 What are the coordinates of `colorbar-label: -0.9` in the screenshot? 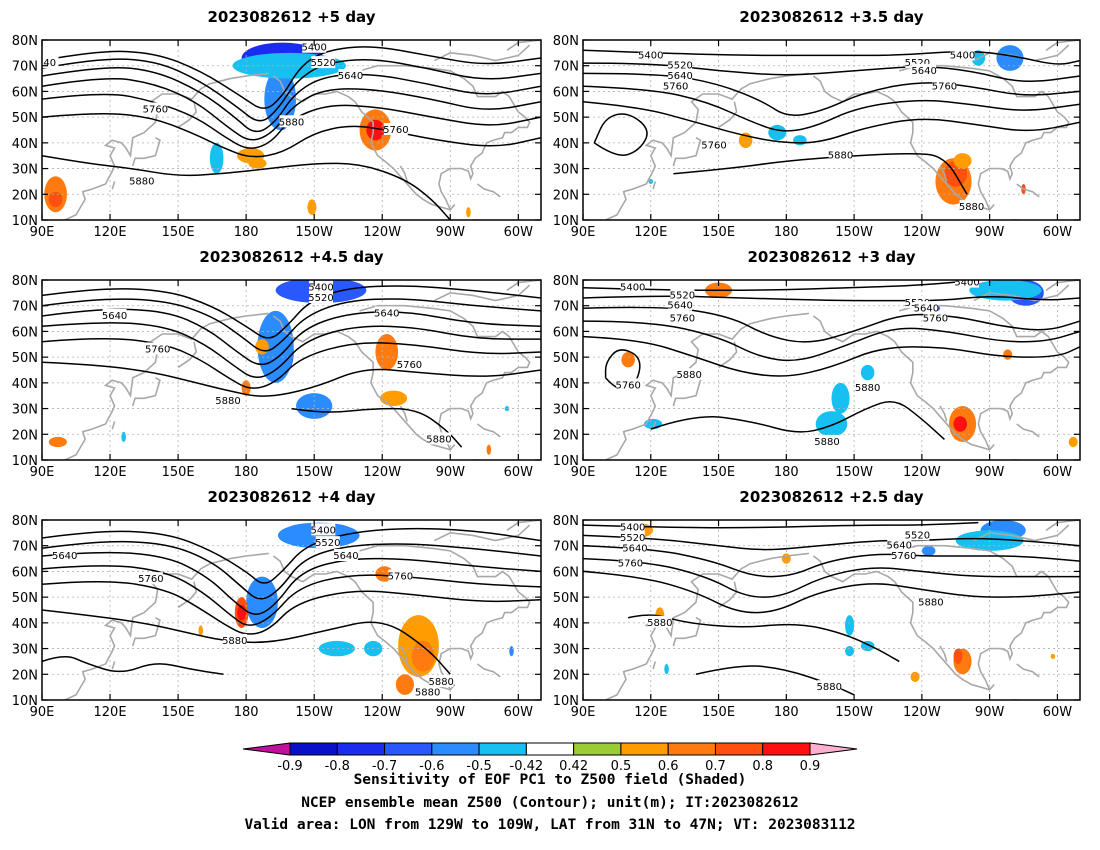 It's located at (289, 766).